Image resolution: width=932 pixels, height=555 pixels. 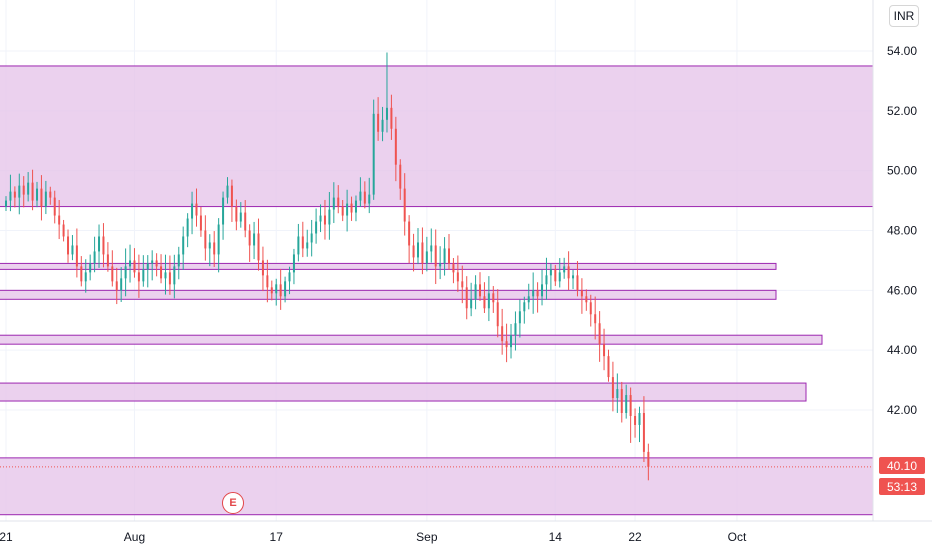 What do you see at coordinates (902, 410) in the screenshot?
I see `price-tick-label: 42.00` at bounding box center [902, 410].